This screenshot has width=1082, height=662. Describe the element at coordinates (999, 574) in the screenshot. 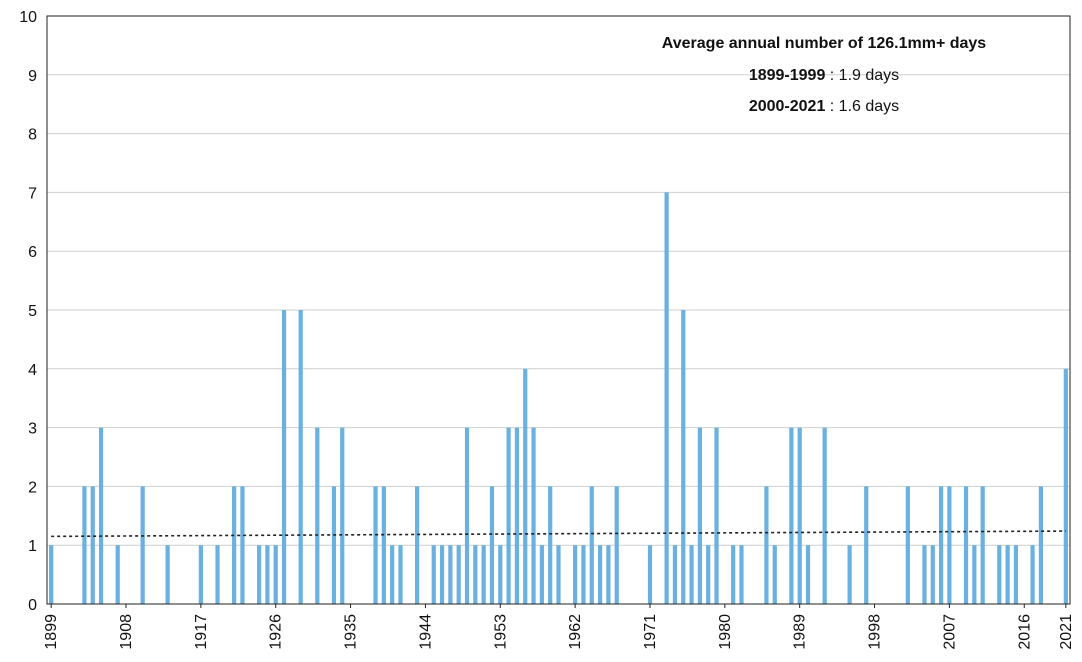

I see `bar-2013` at that location.